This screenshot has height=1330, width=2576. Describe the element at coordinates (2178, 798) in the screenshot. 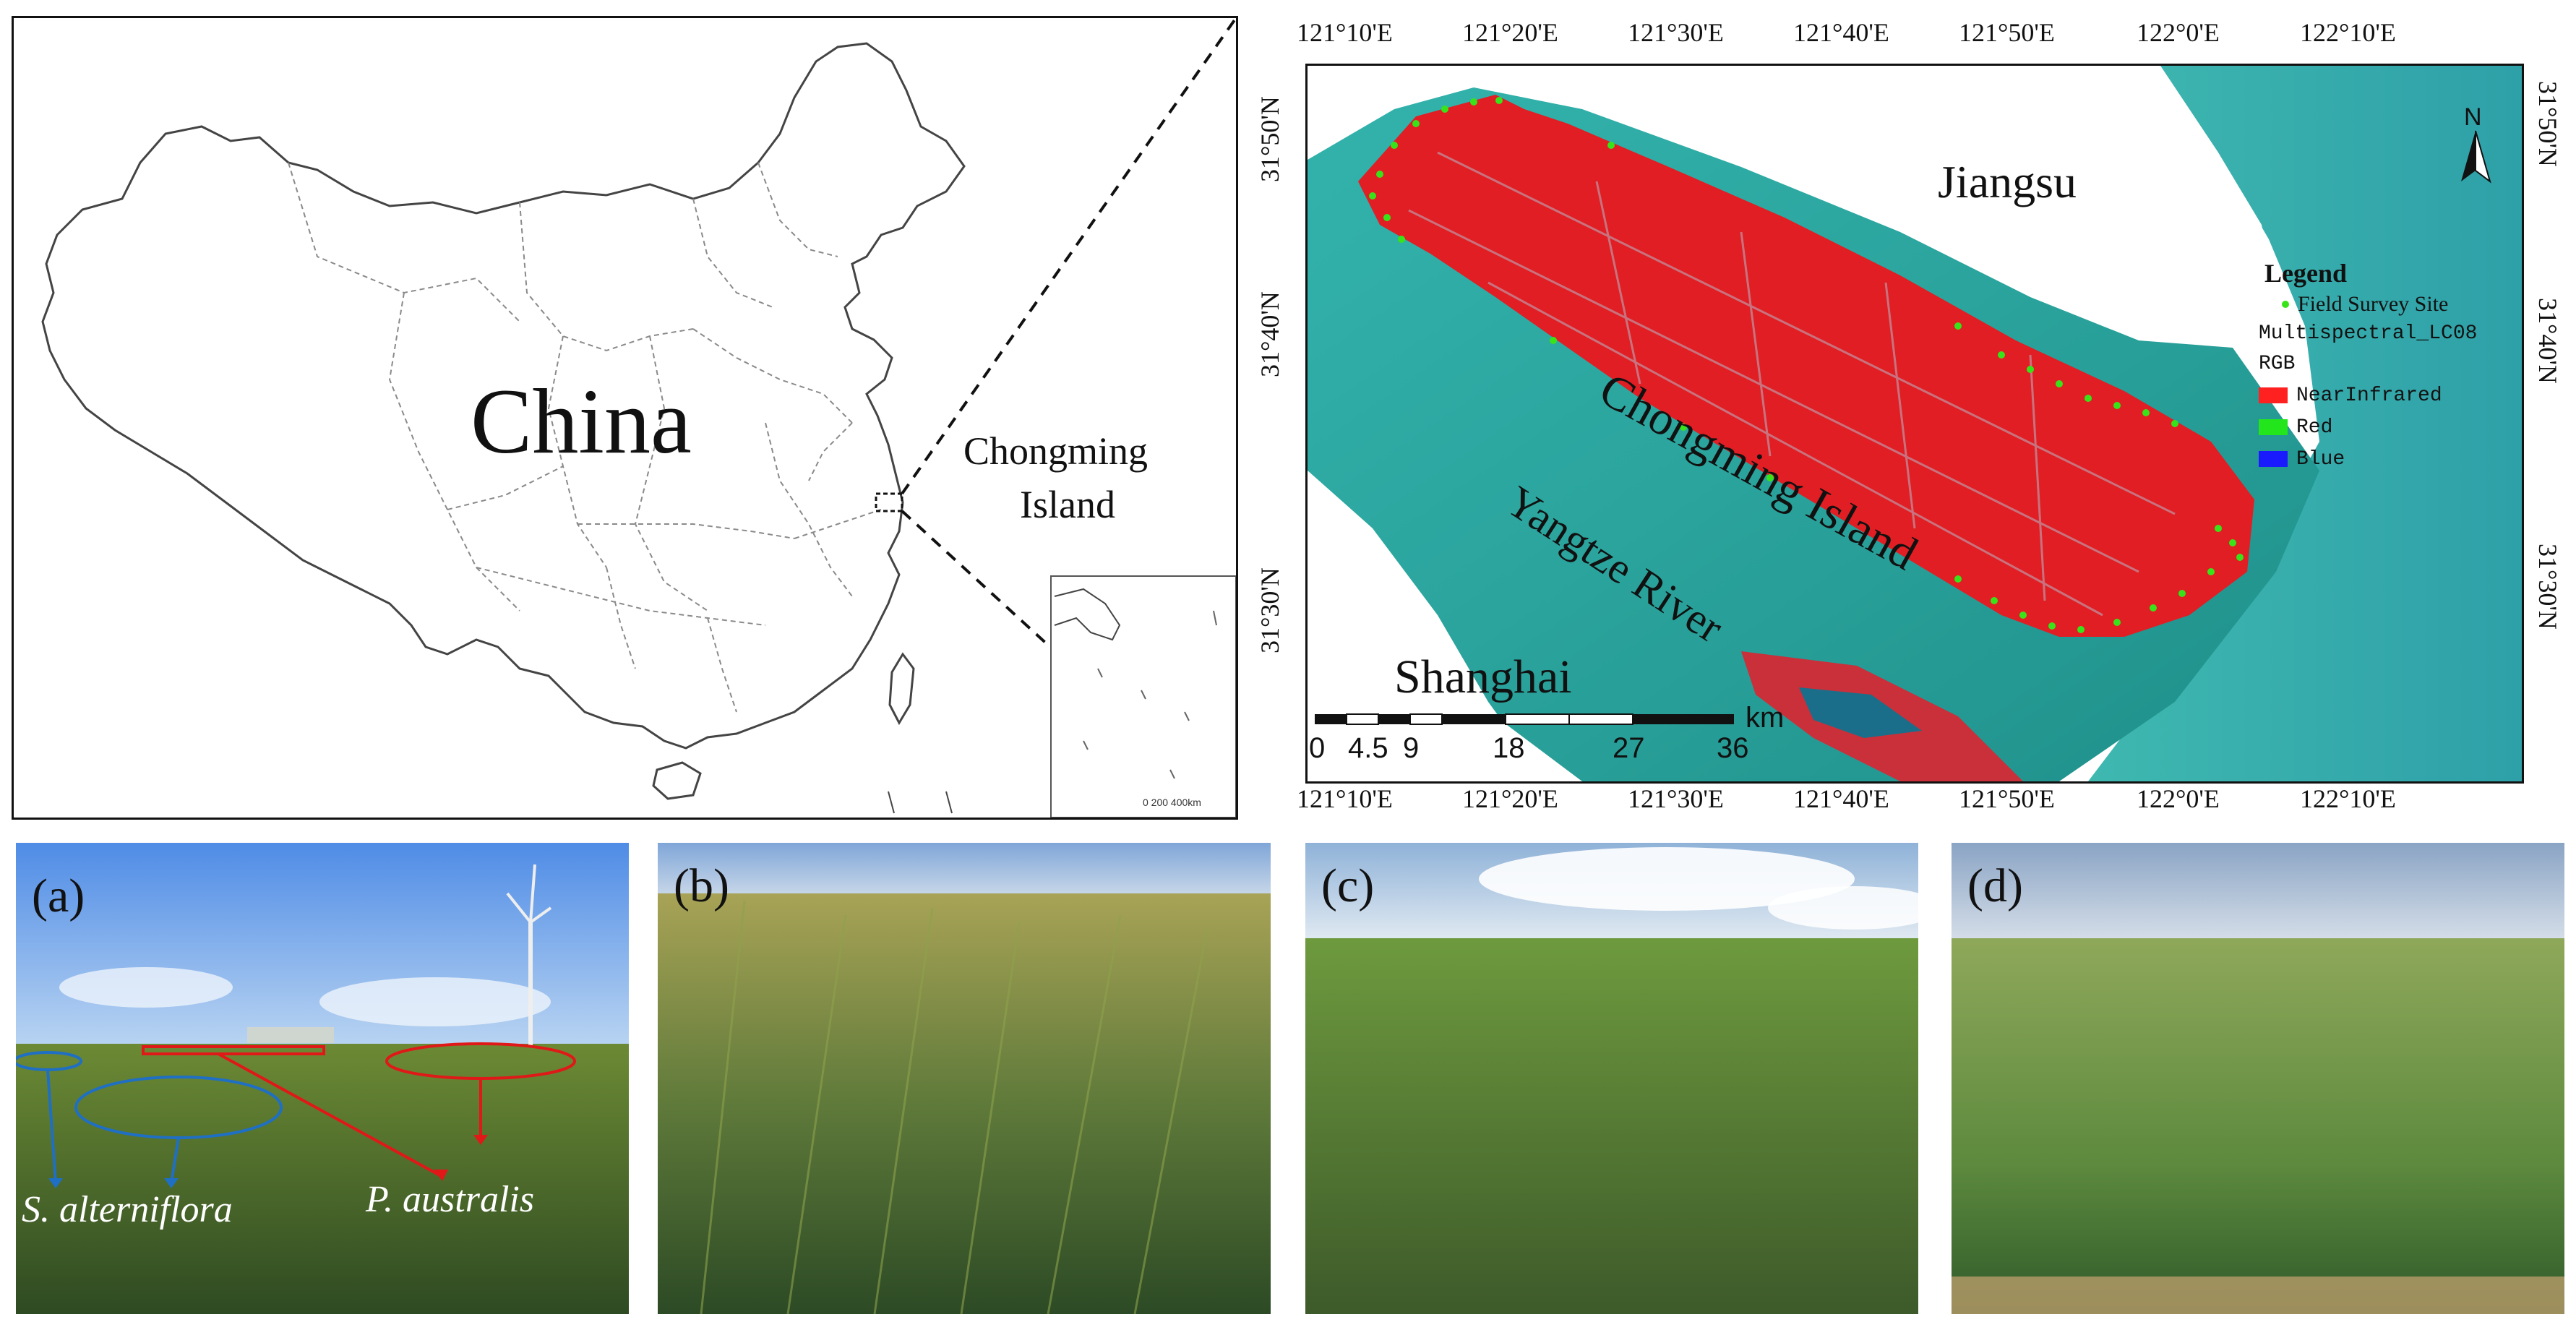

I see `bottom-lon-tick: 122°0'E` at that location.